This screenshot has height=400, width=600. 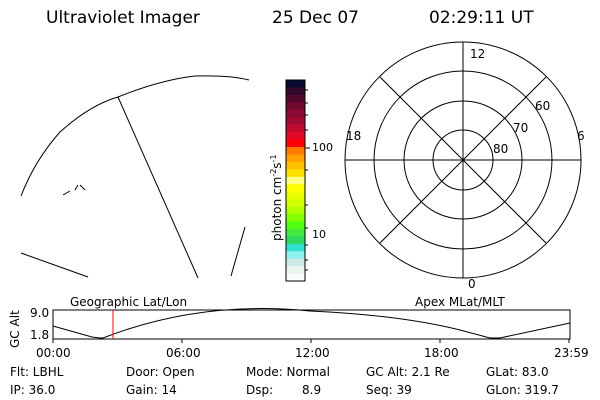 I want to click on x-tick-label: 06:00, so click(x=183, y=353).